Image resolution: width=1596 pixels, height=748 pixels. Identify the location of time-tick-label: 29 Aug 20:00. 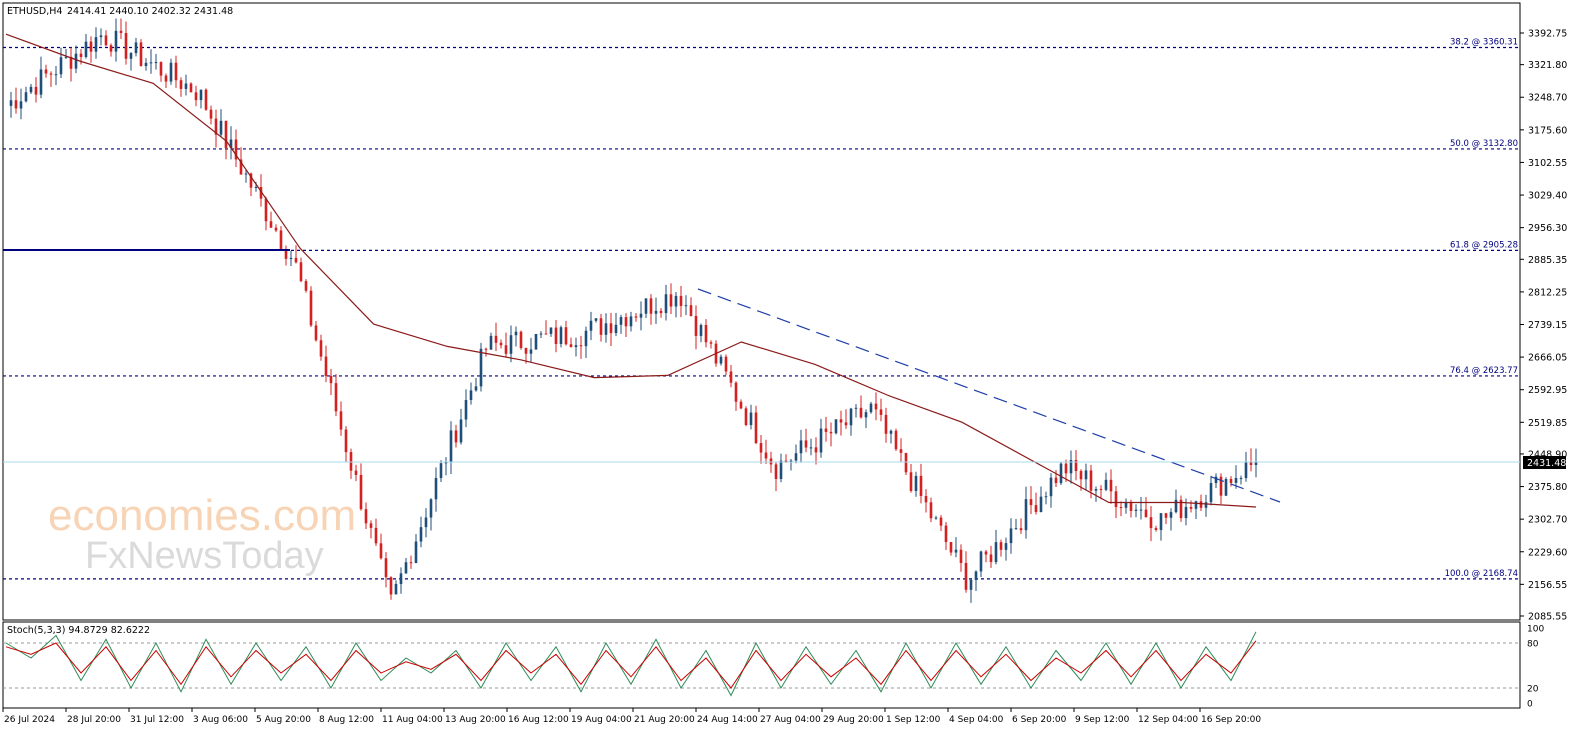
(853, 720).